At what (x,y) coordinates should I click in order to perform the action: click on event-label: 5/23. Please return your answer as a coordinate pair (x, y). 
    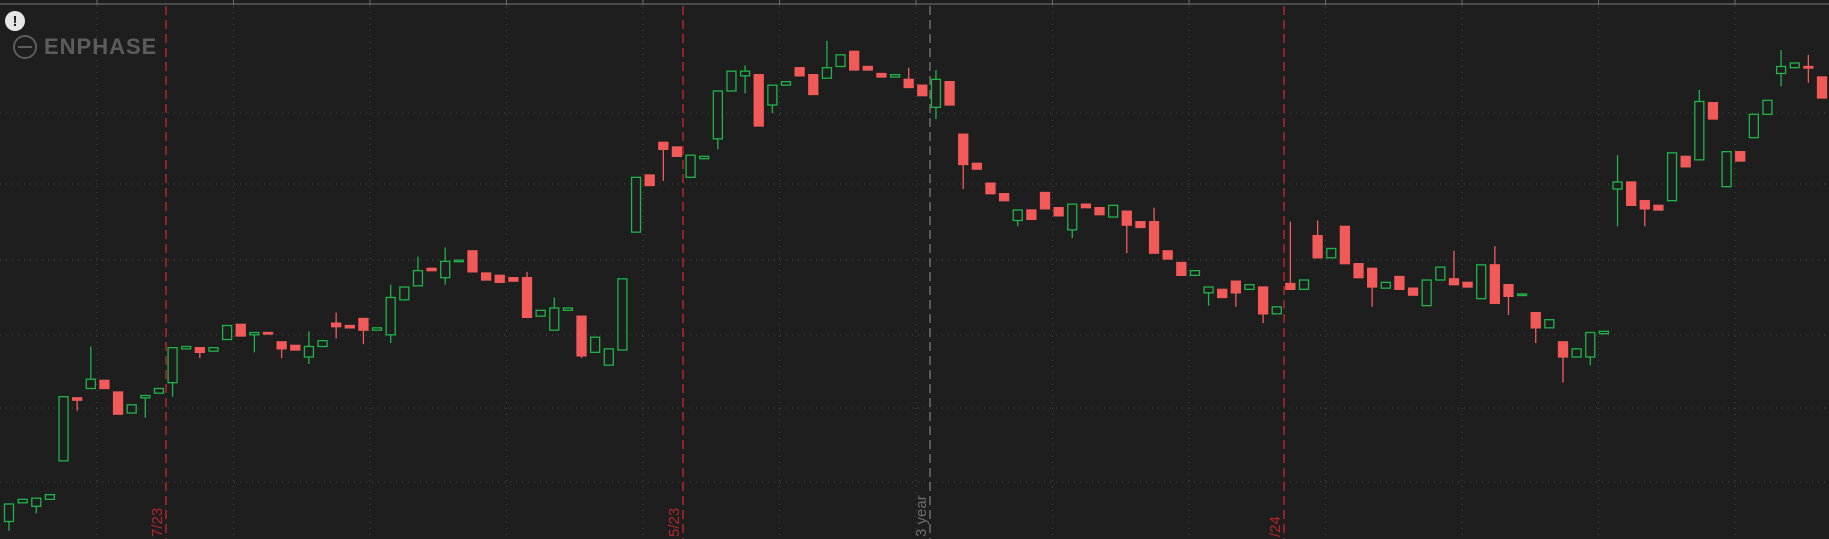
    Looking at the image, I should click on (674, 522).